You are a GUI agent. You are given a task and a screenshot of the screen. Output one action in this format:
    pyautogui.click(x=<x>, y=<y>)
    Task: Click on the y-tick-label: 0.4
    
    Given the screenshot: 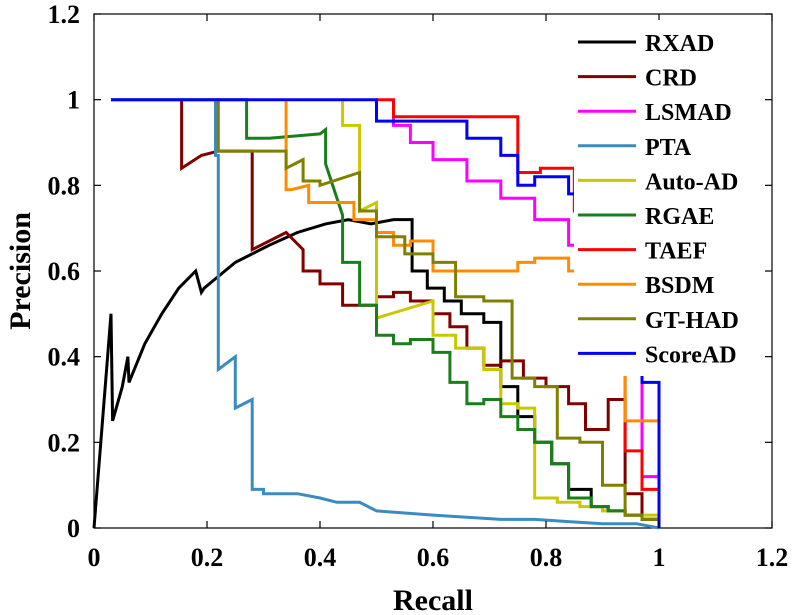 What is the action you would take?
    pyautogui.click(x=64, y=357)
    